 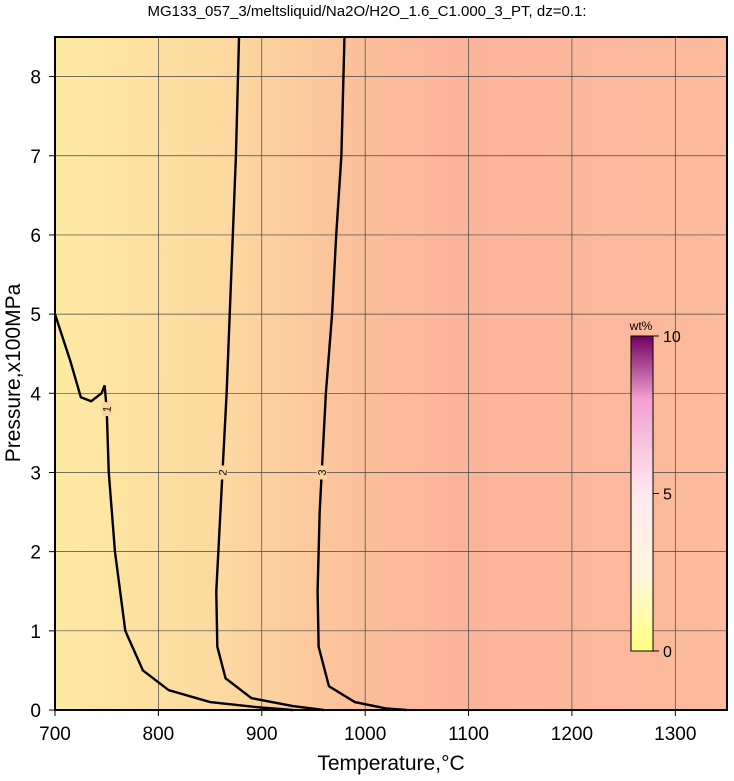 What do you see at coordinates (35, 632) in the screenshot?
I see `y-tick-label: 1` at bounding box center [35, 632].